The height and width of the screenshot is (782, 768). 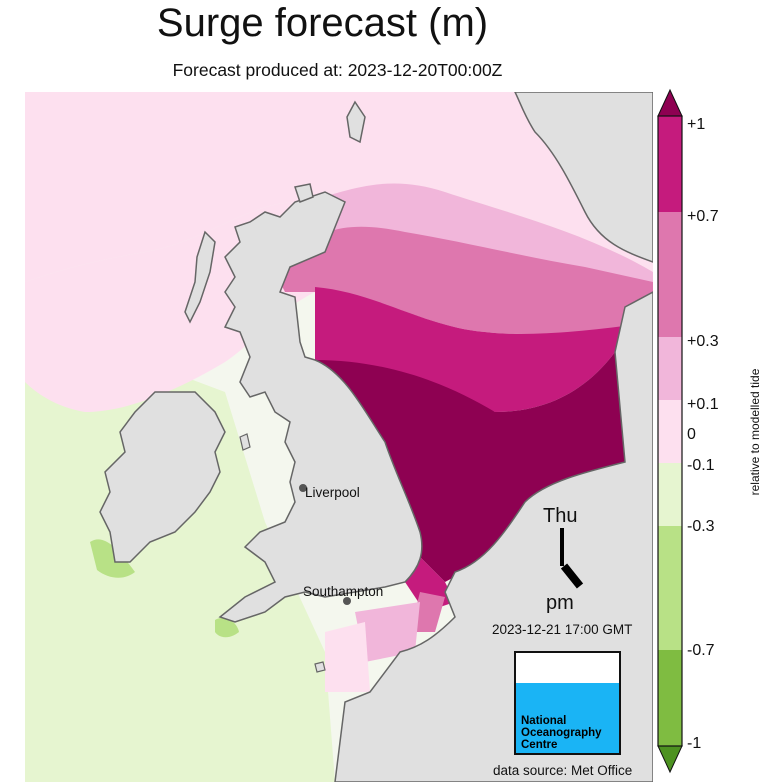 I want to click on surge-area-0-to-0-1-channel, so click(x=347, y=657).